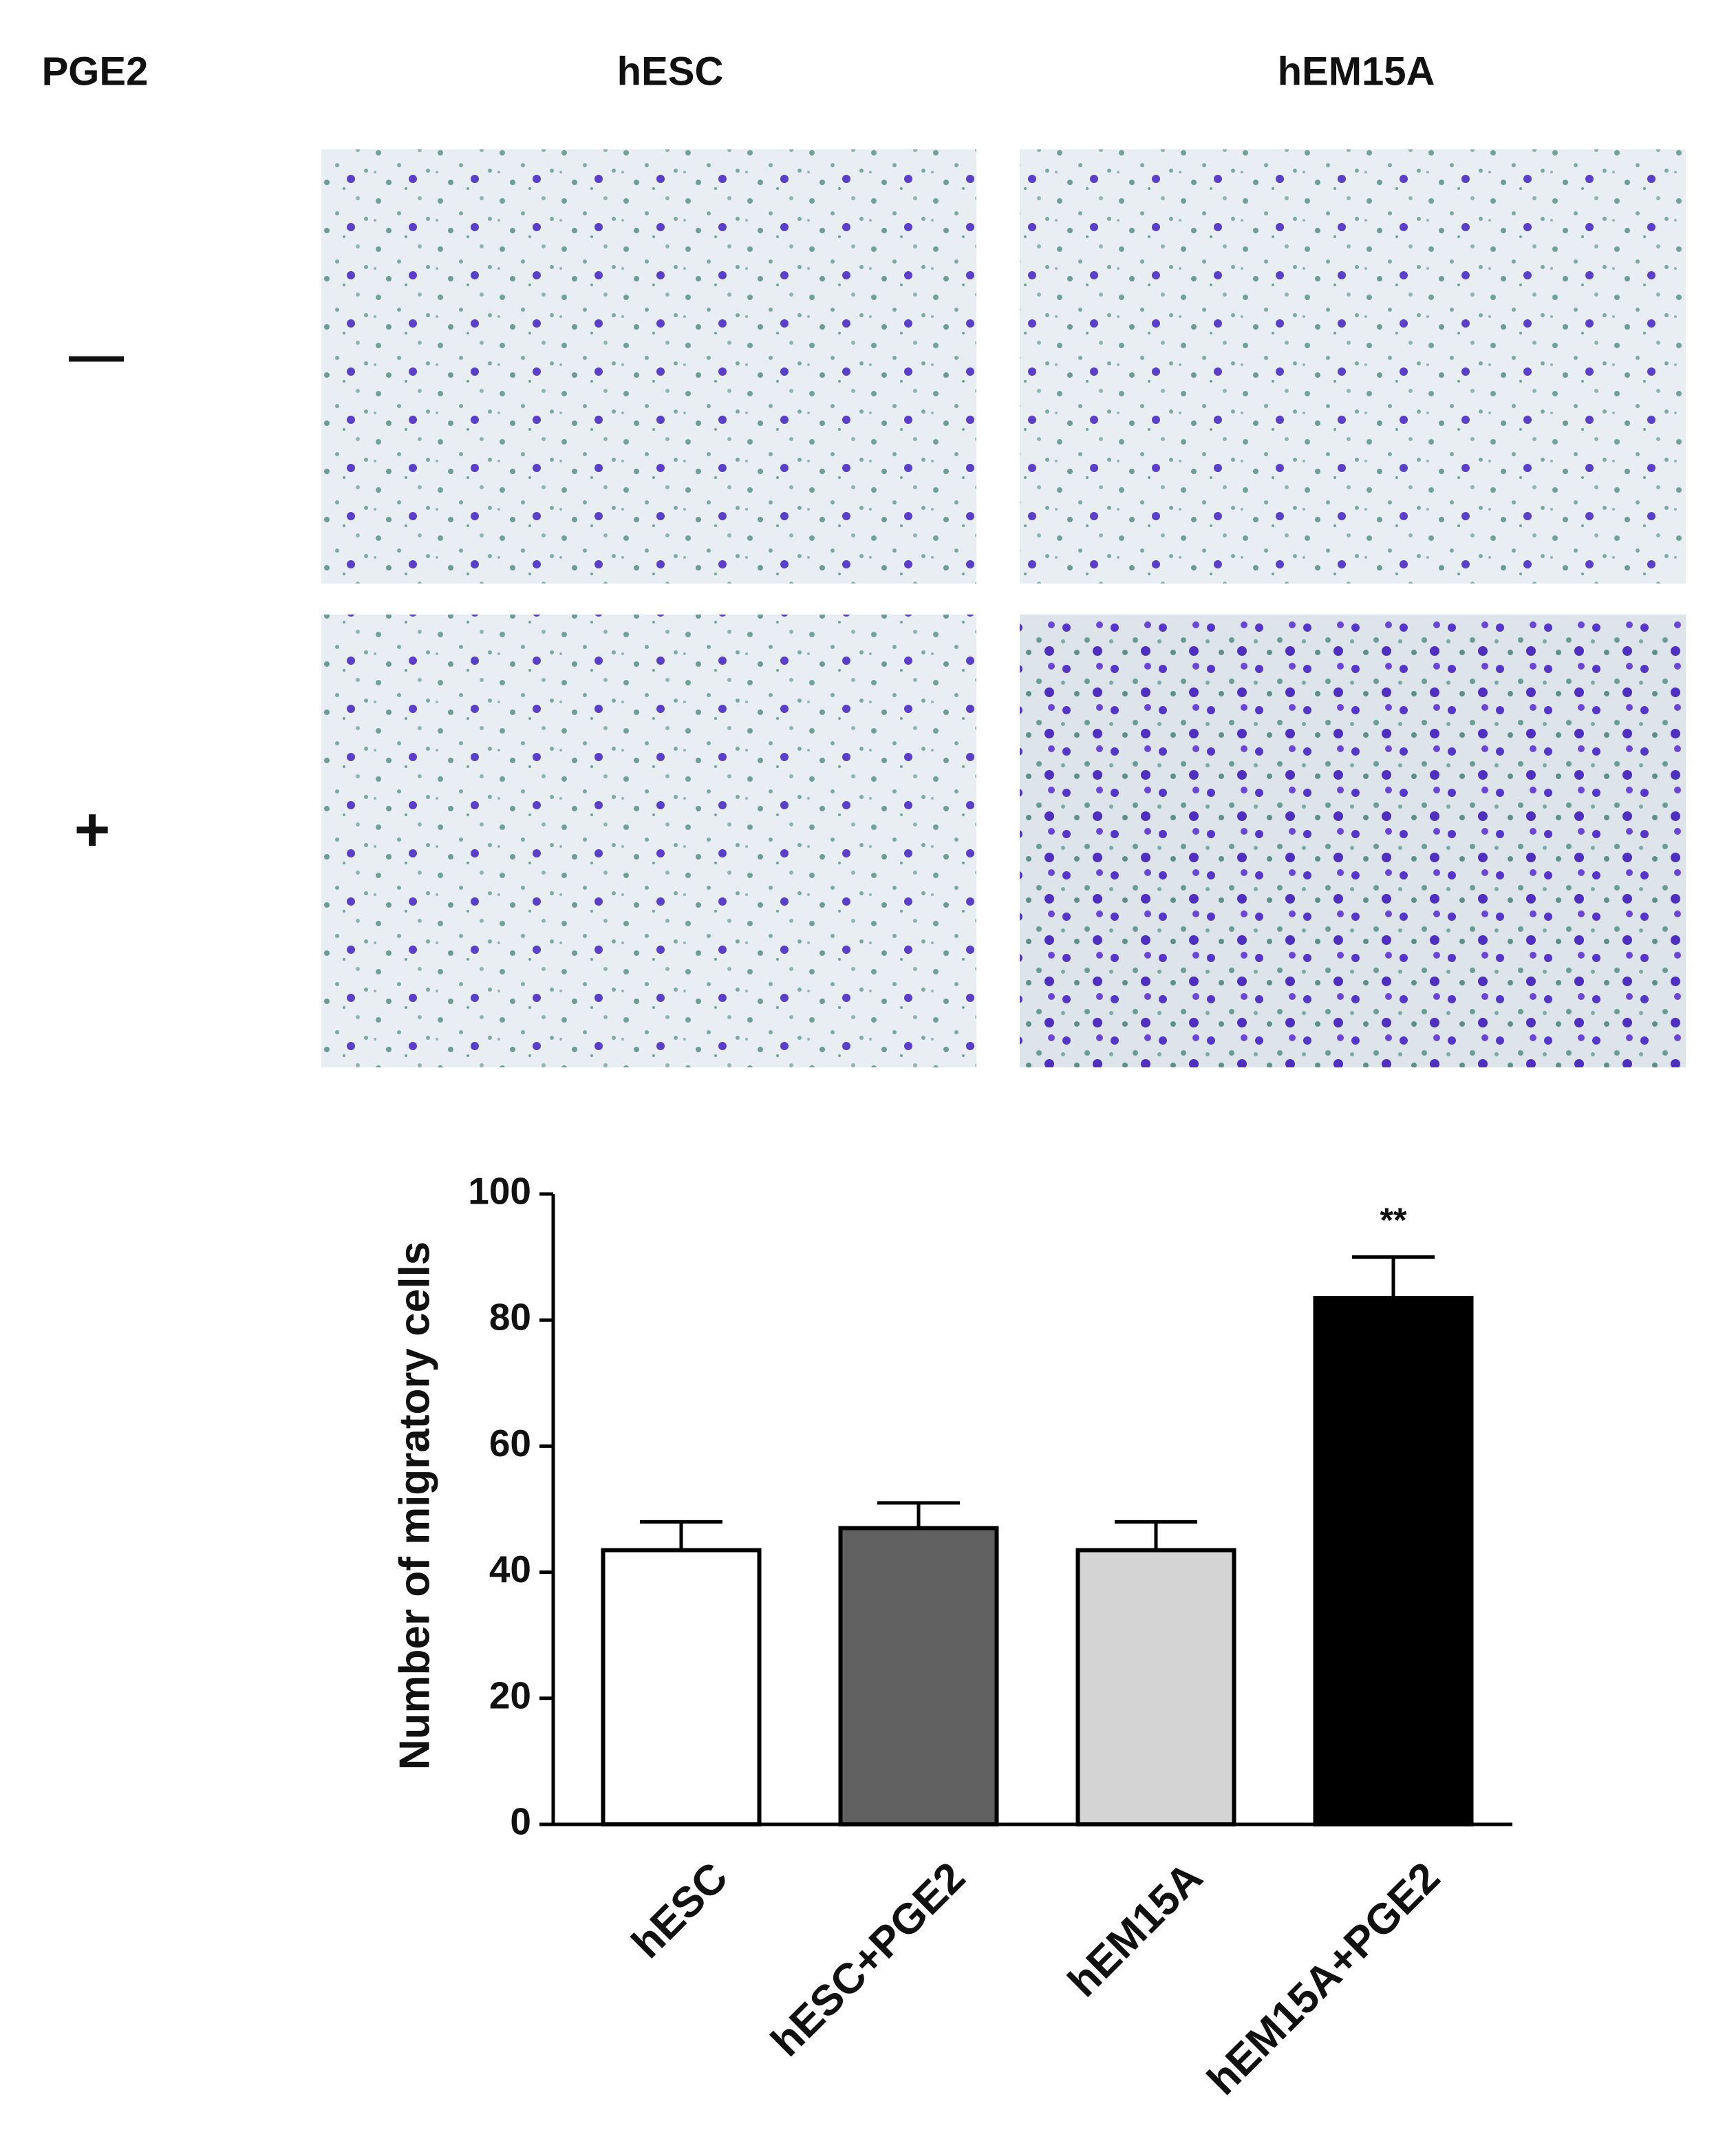  I want to click on y-tick-label: 40, so click(510, 1569).